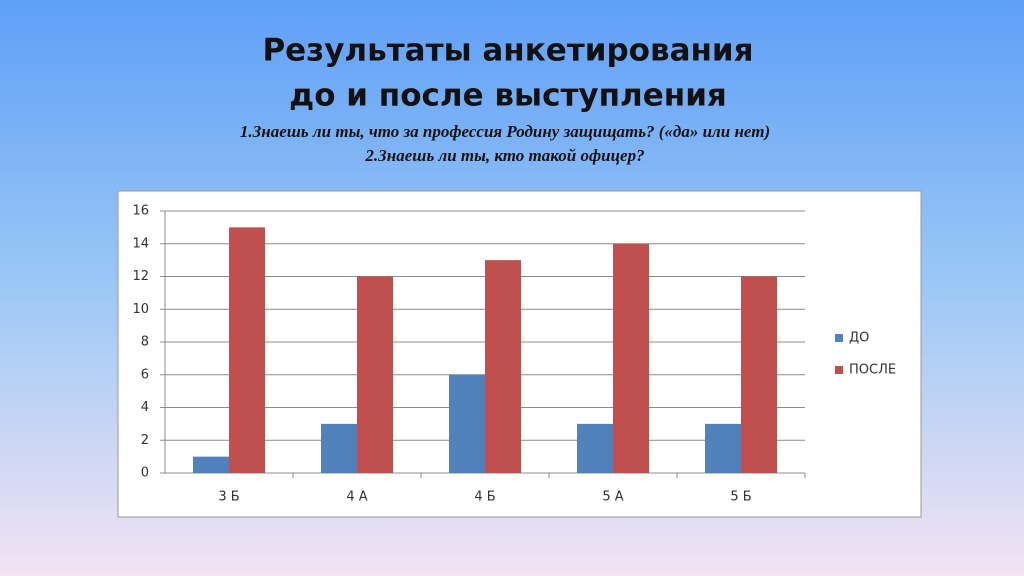 The image size is (1024, 576). I want to click on y-tick-label: 10, so click(140, 309).